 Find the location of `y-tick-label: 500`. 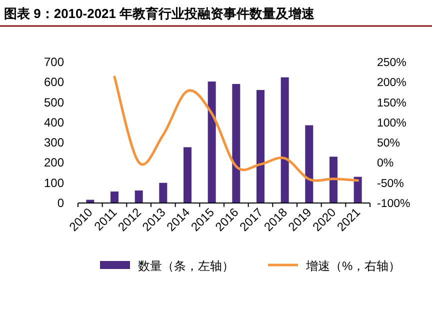

y-tick-label: 500 is located at coordinates (54, 102).